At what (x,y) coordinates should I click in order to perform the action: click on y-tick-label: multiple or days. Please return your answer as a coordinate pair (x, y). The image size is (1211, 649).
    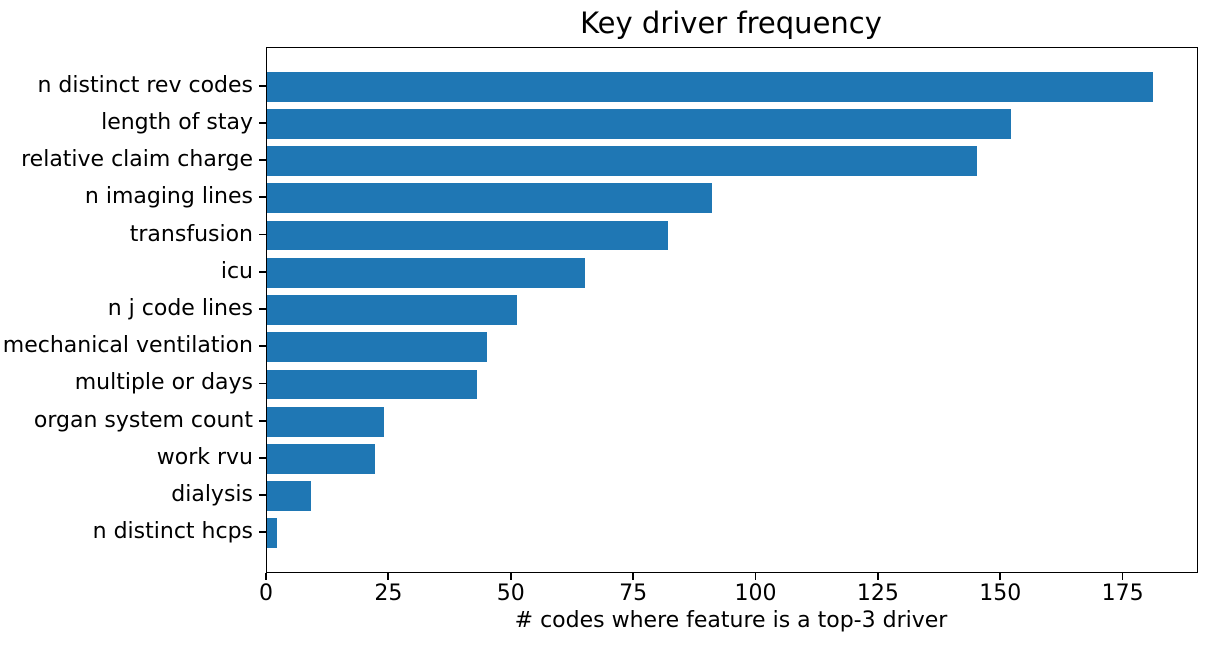
    Looking at the image, I should click on (163, 383).